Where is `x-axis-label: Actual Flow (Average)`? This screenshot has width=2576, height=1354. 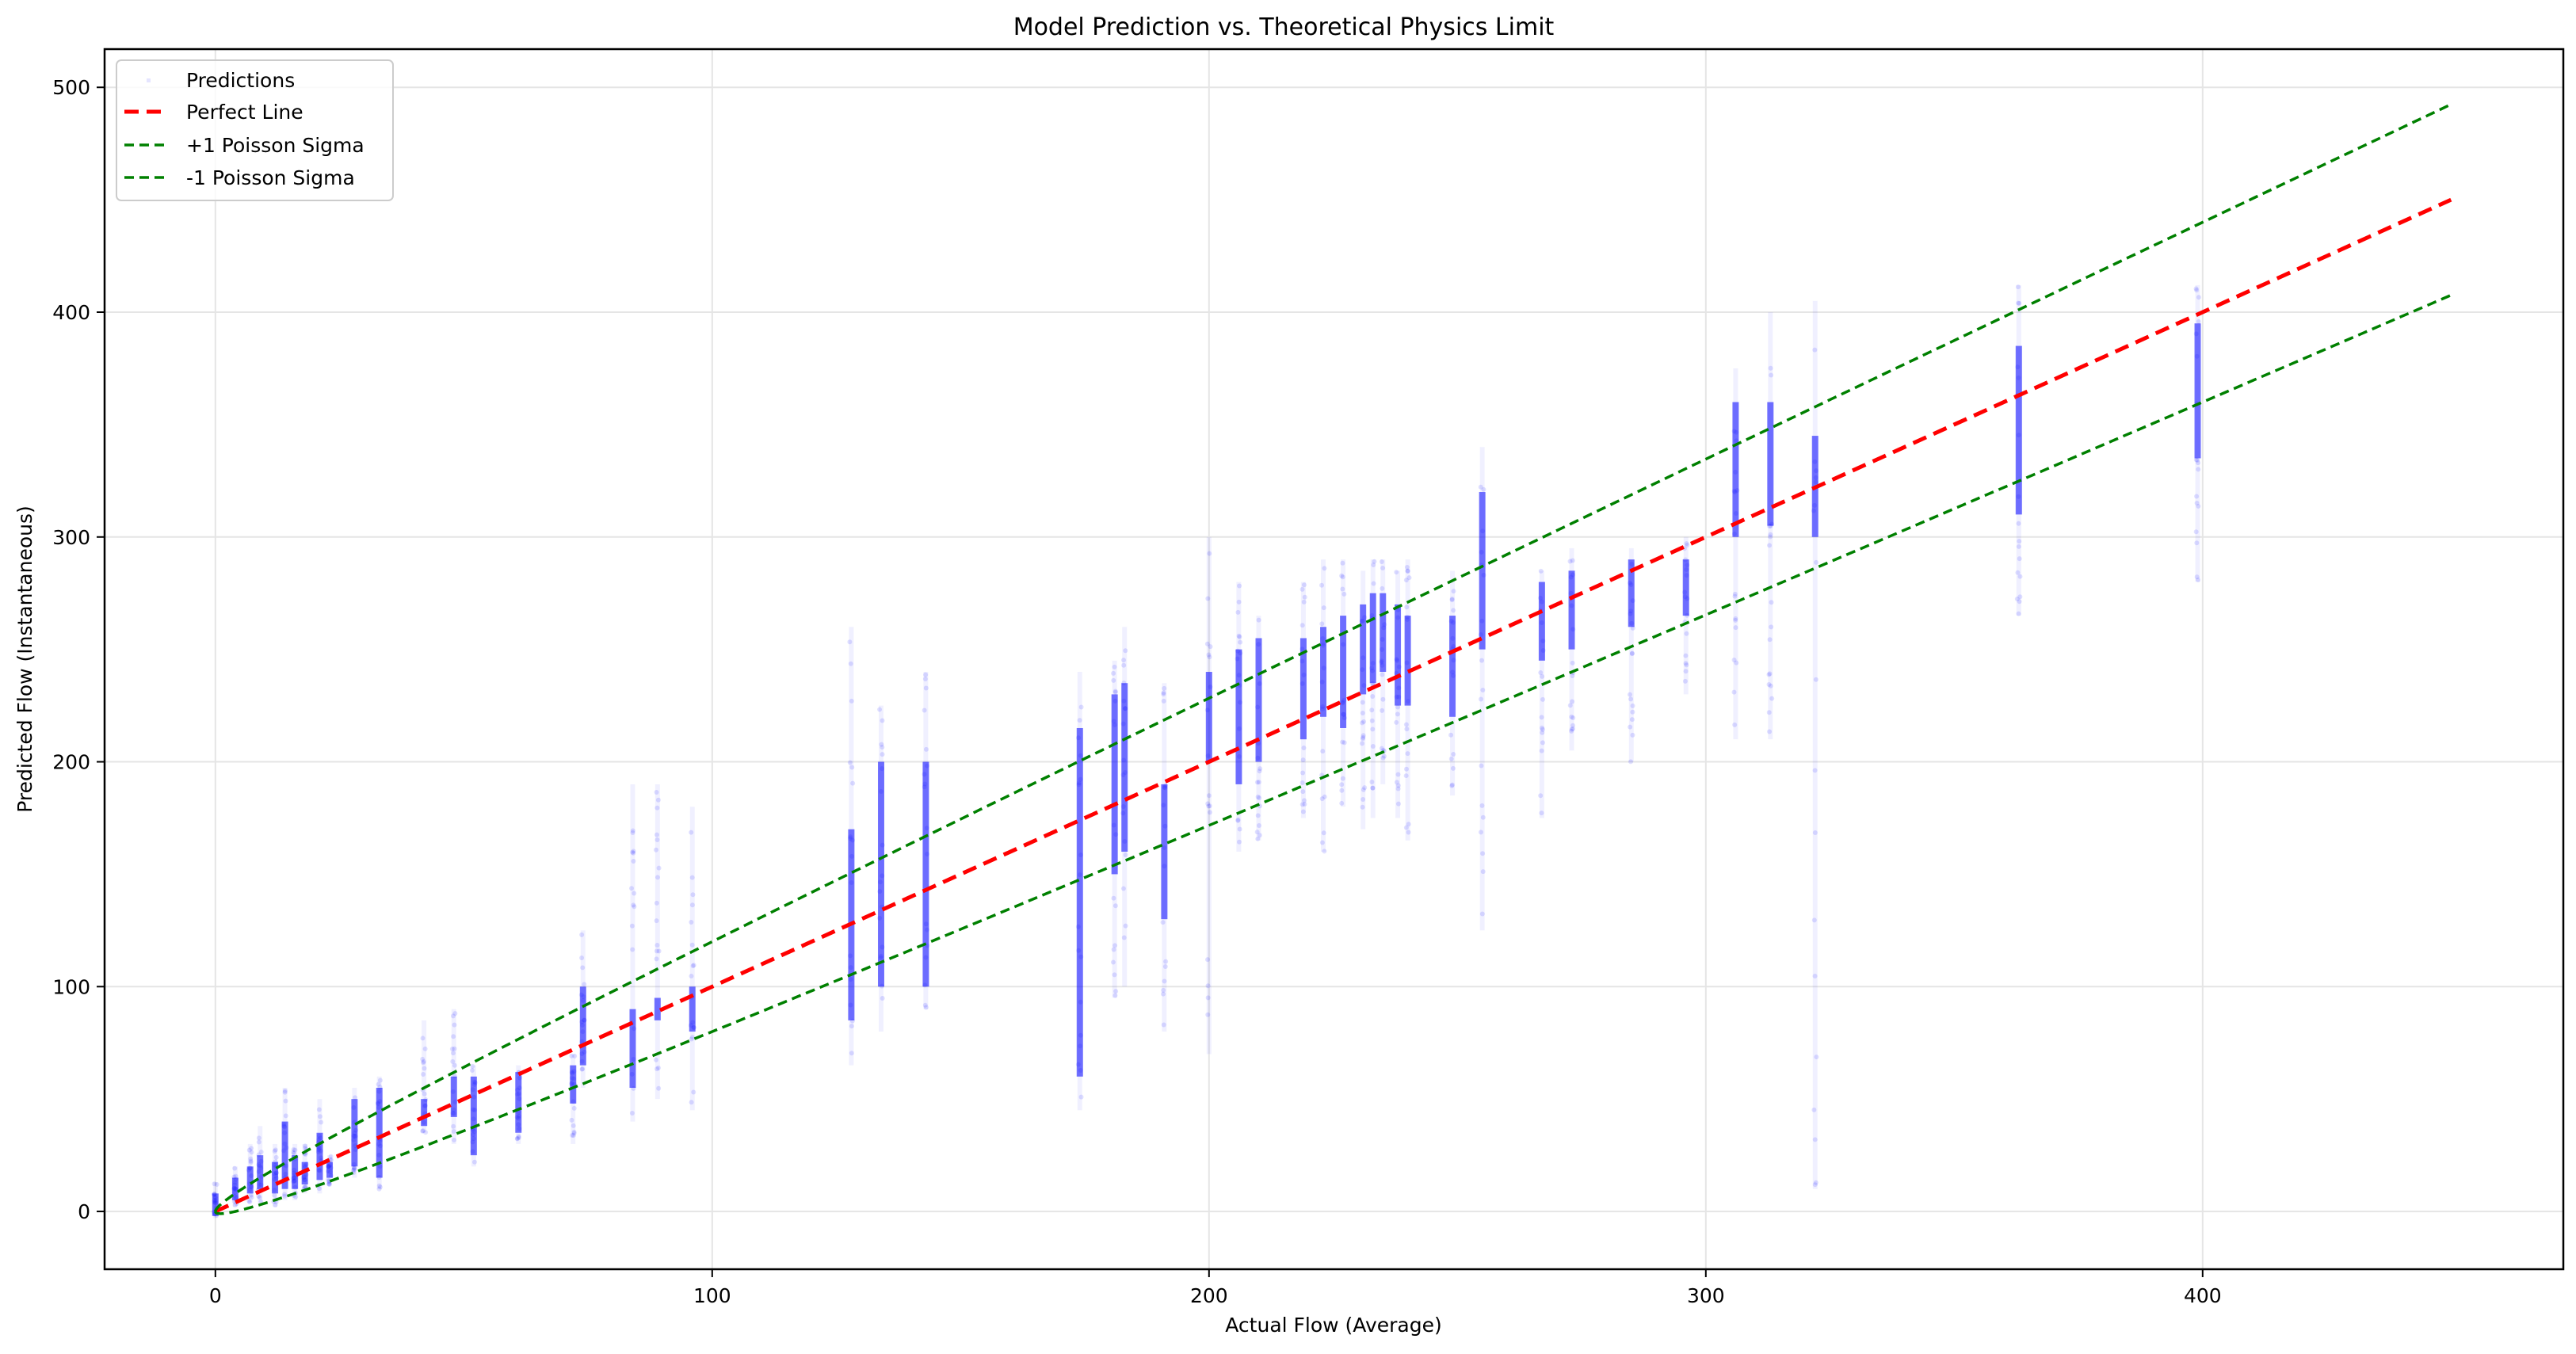
x-axis-label: Actual Flow (Average) is located at coordinates (1333, 1325).